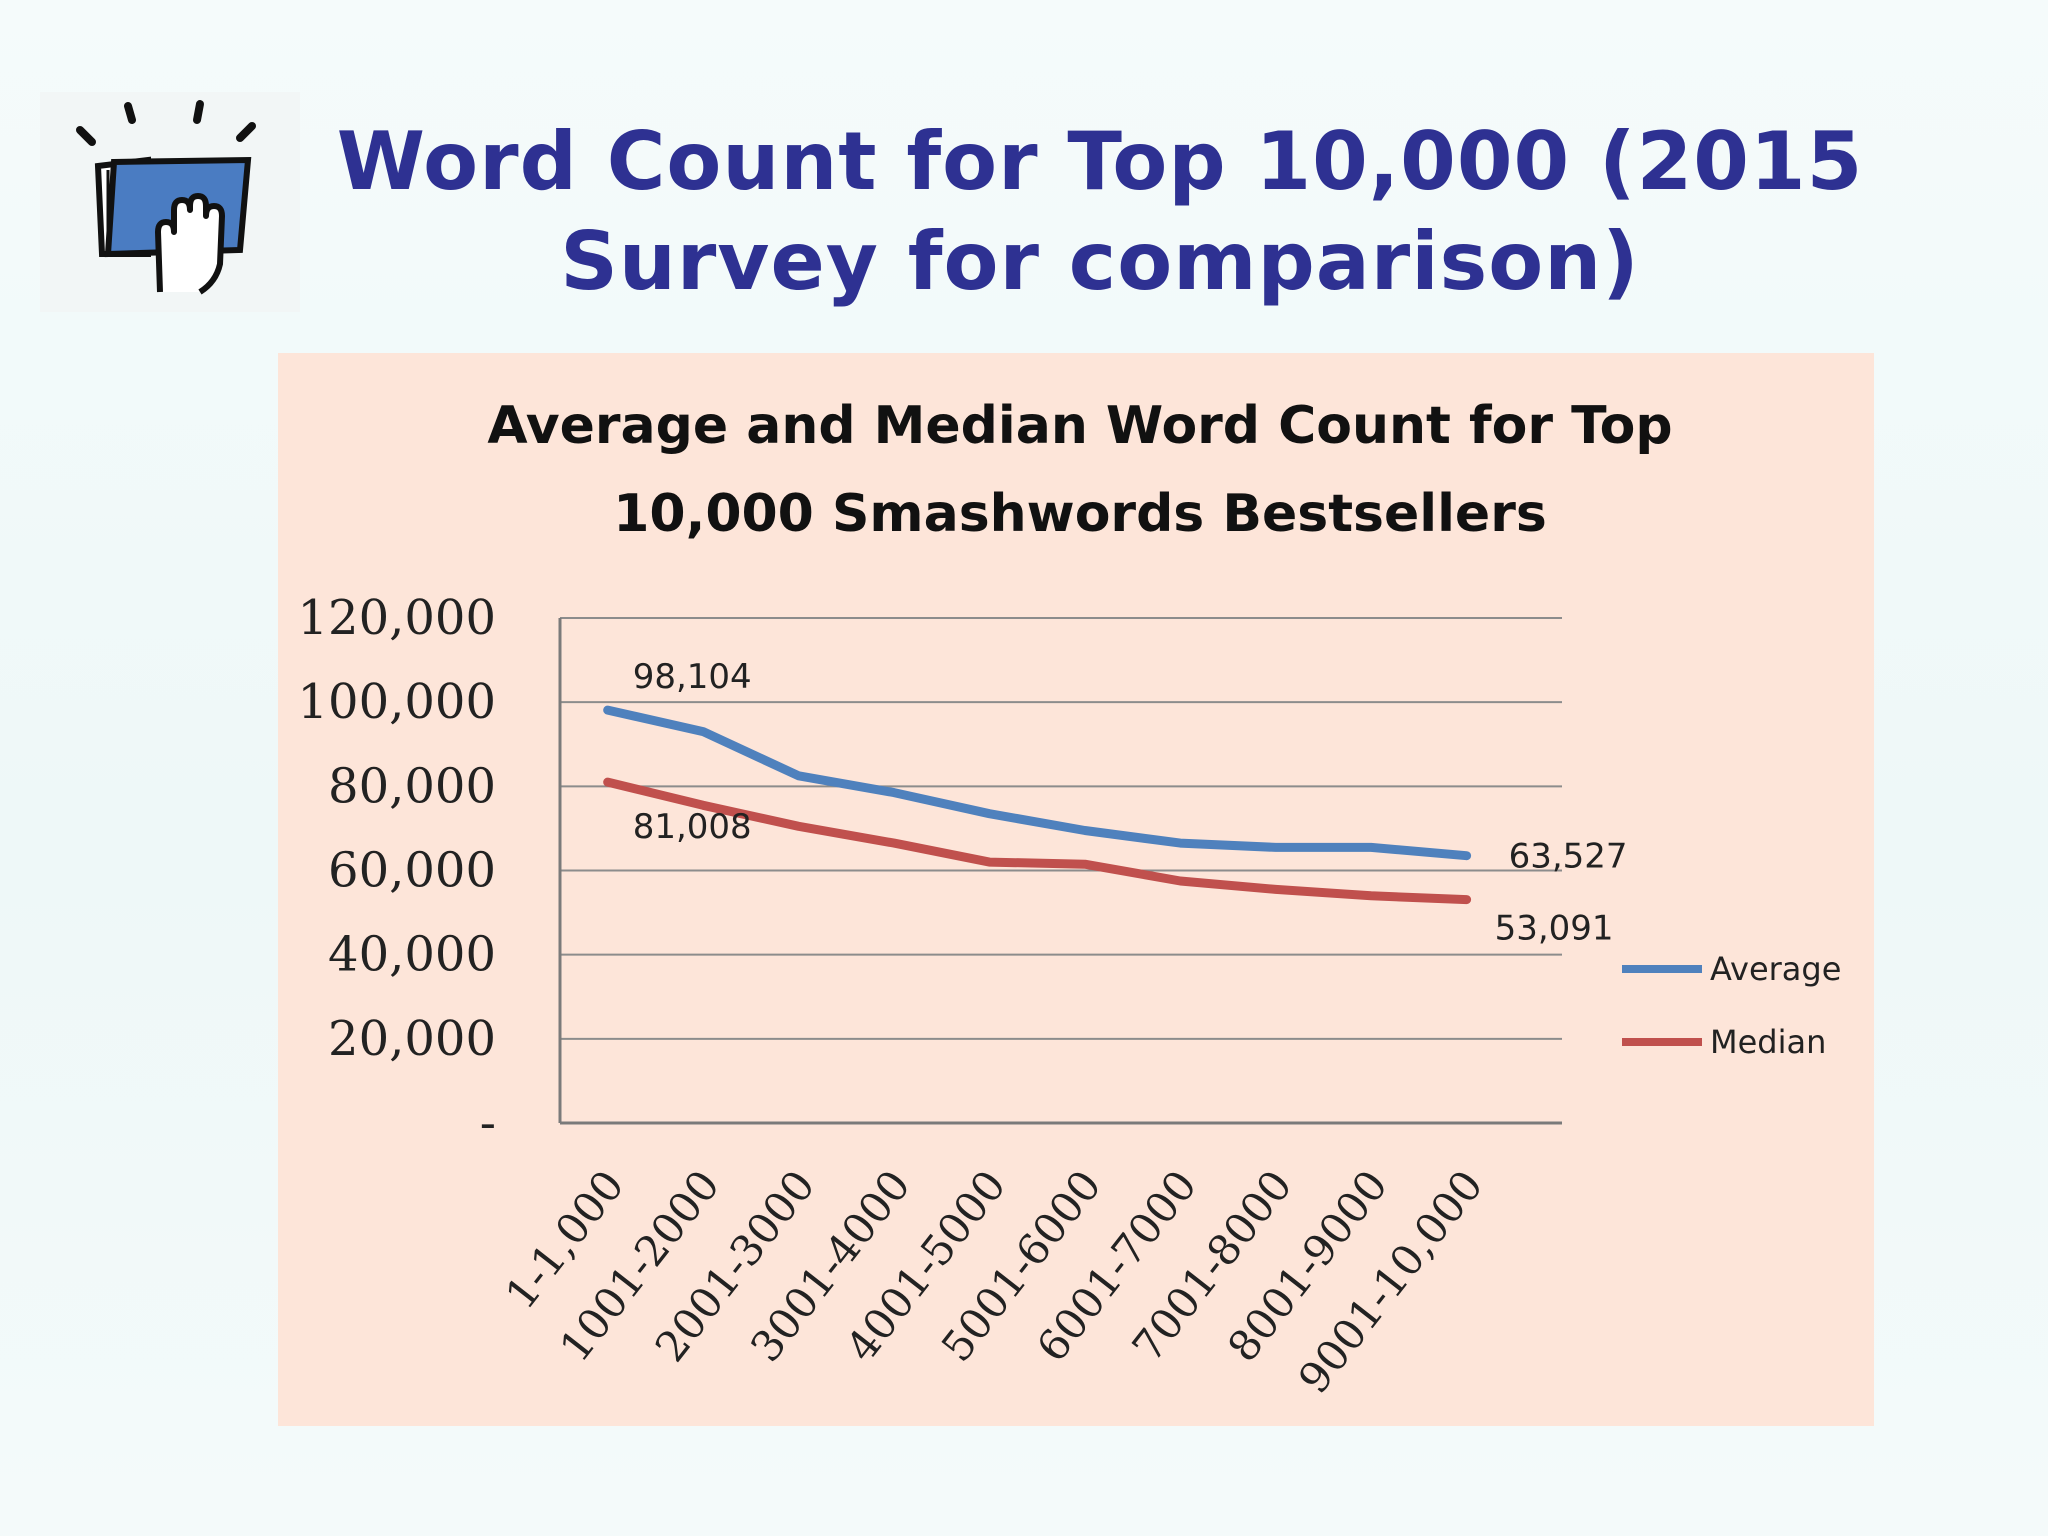 This screenshot has height=1536, width=2048. Describe the element at coordinates (412, 786) in the screenshot. I see `y-tick-label: 80,000` at that location.